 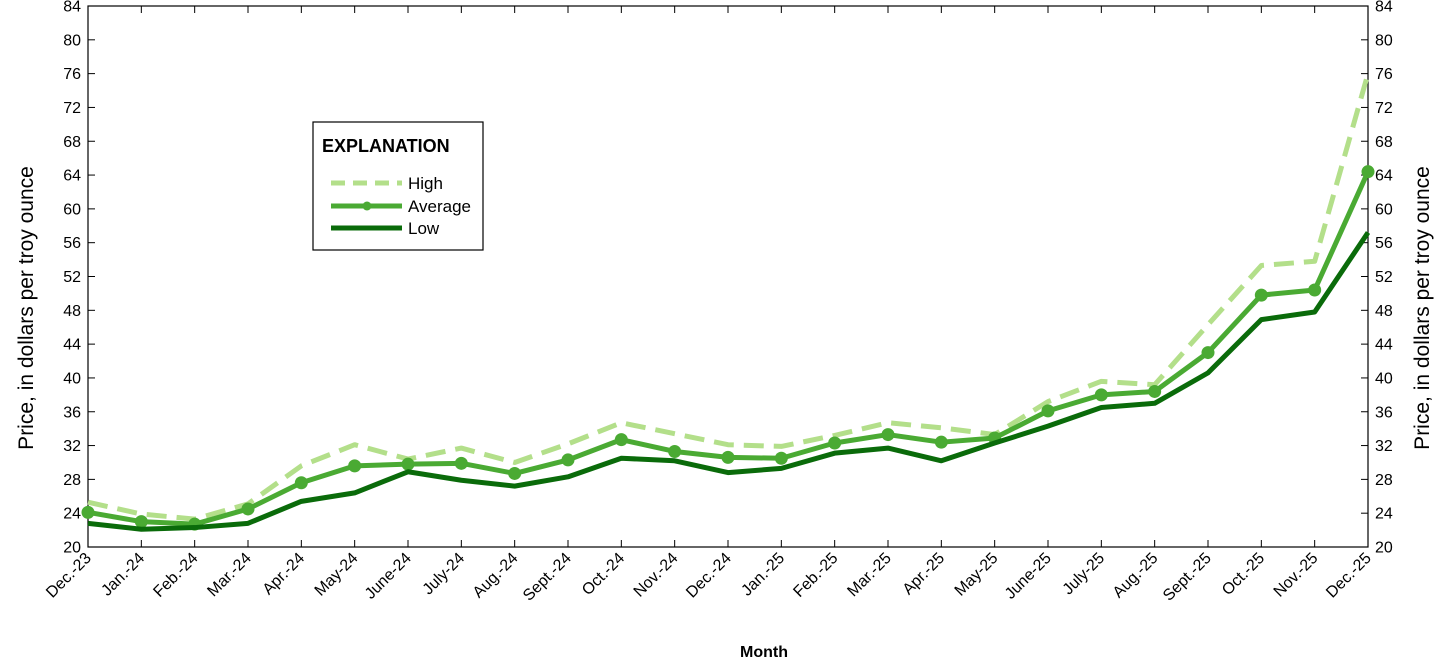 I want to click on x-tick-label: Dec.-23, so click(x=69, y=576).